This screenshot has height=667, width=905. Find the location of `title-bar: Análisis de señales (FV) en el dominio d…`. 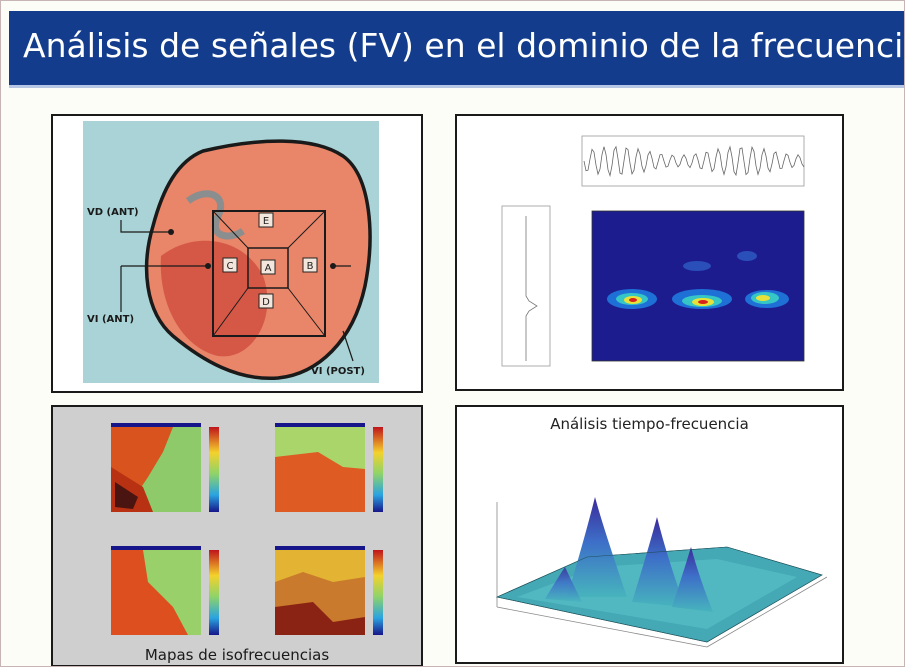

title-bar: Análisis de señales (FV) en el dominio d… is located at coordinates (457, 49).